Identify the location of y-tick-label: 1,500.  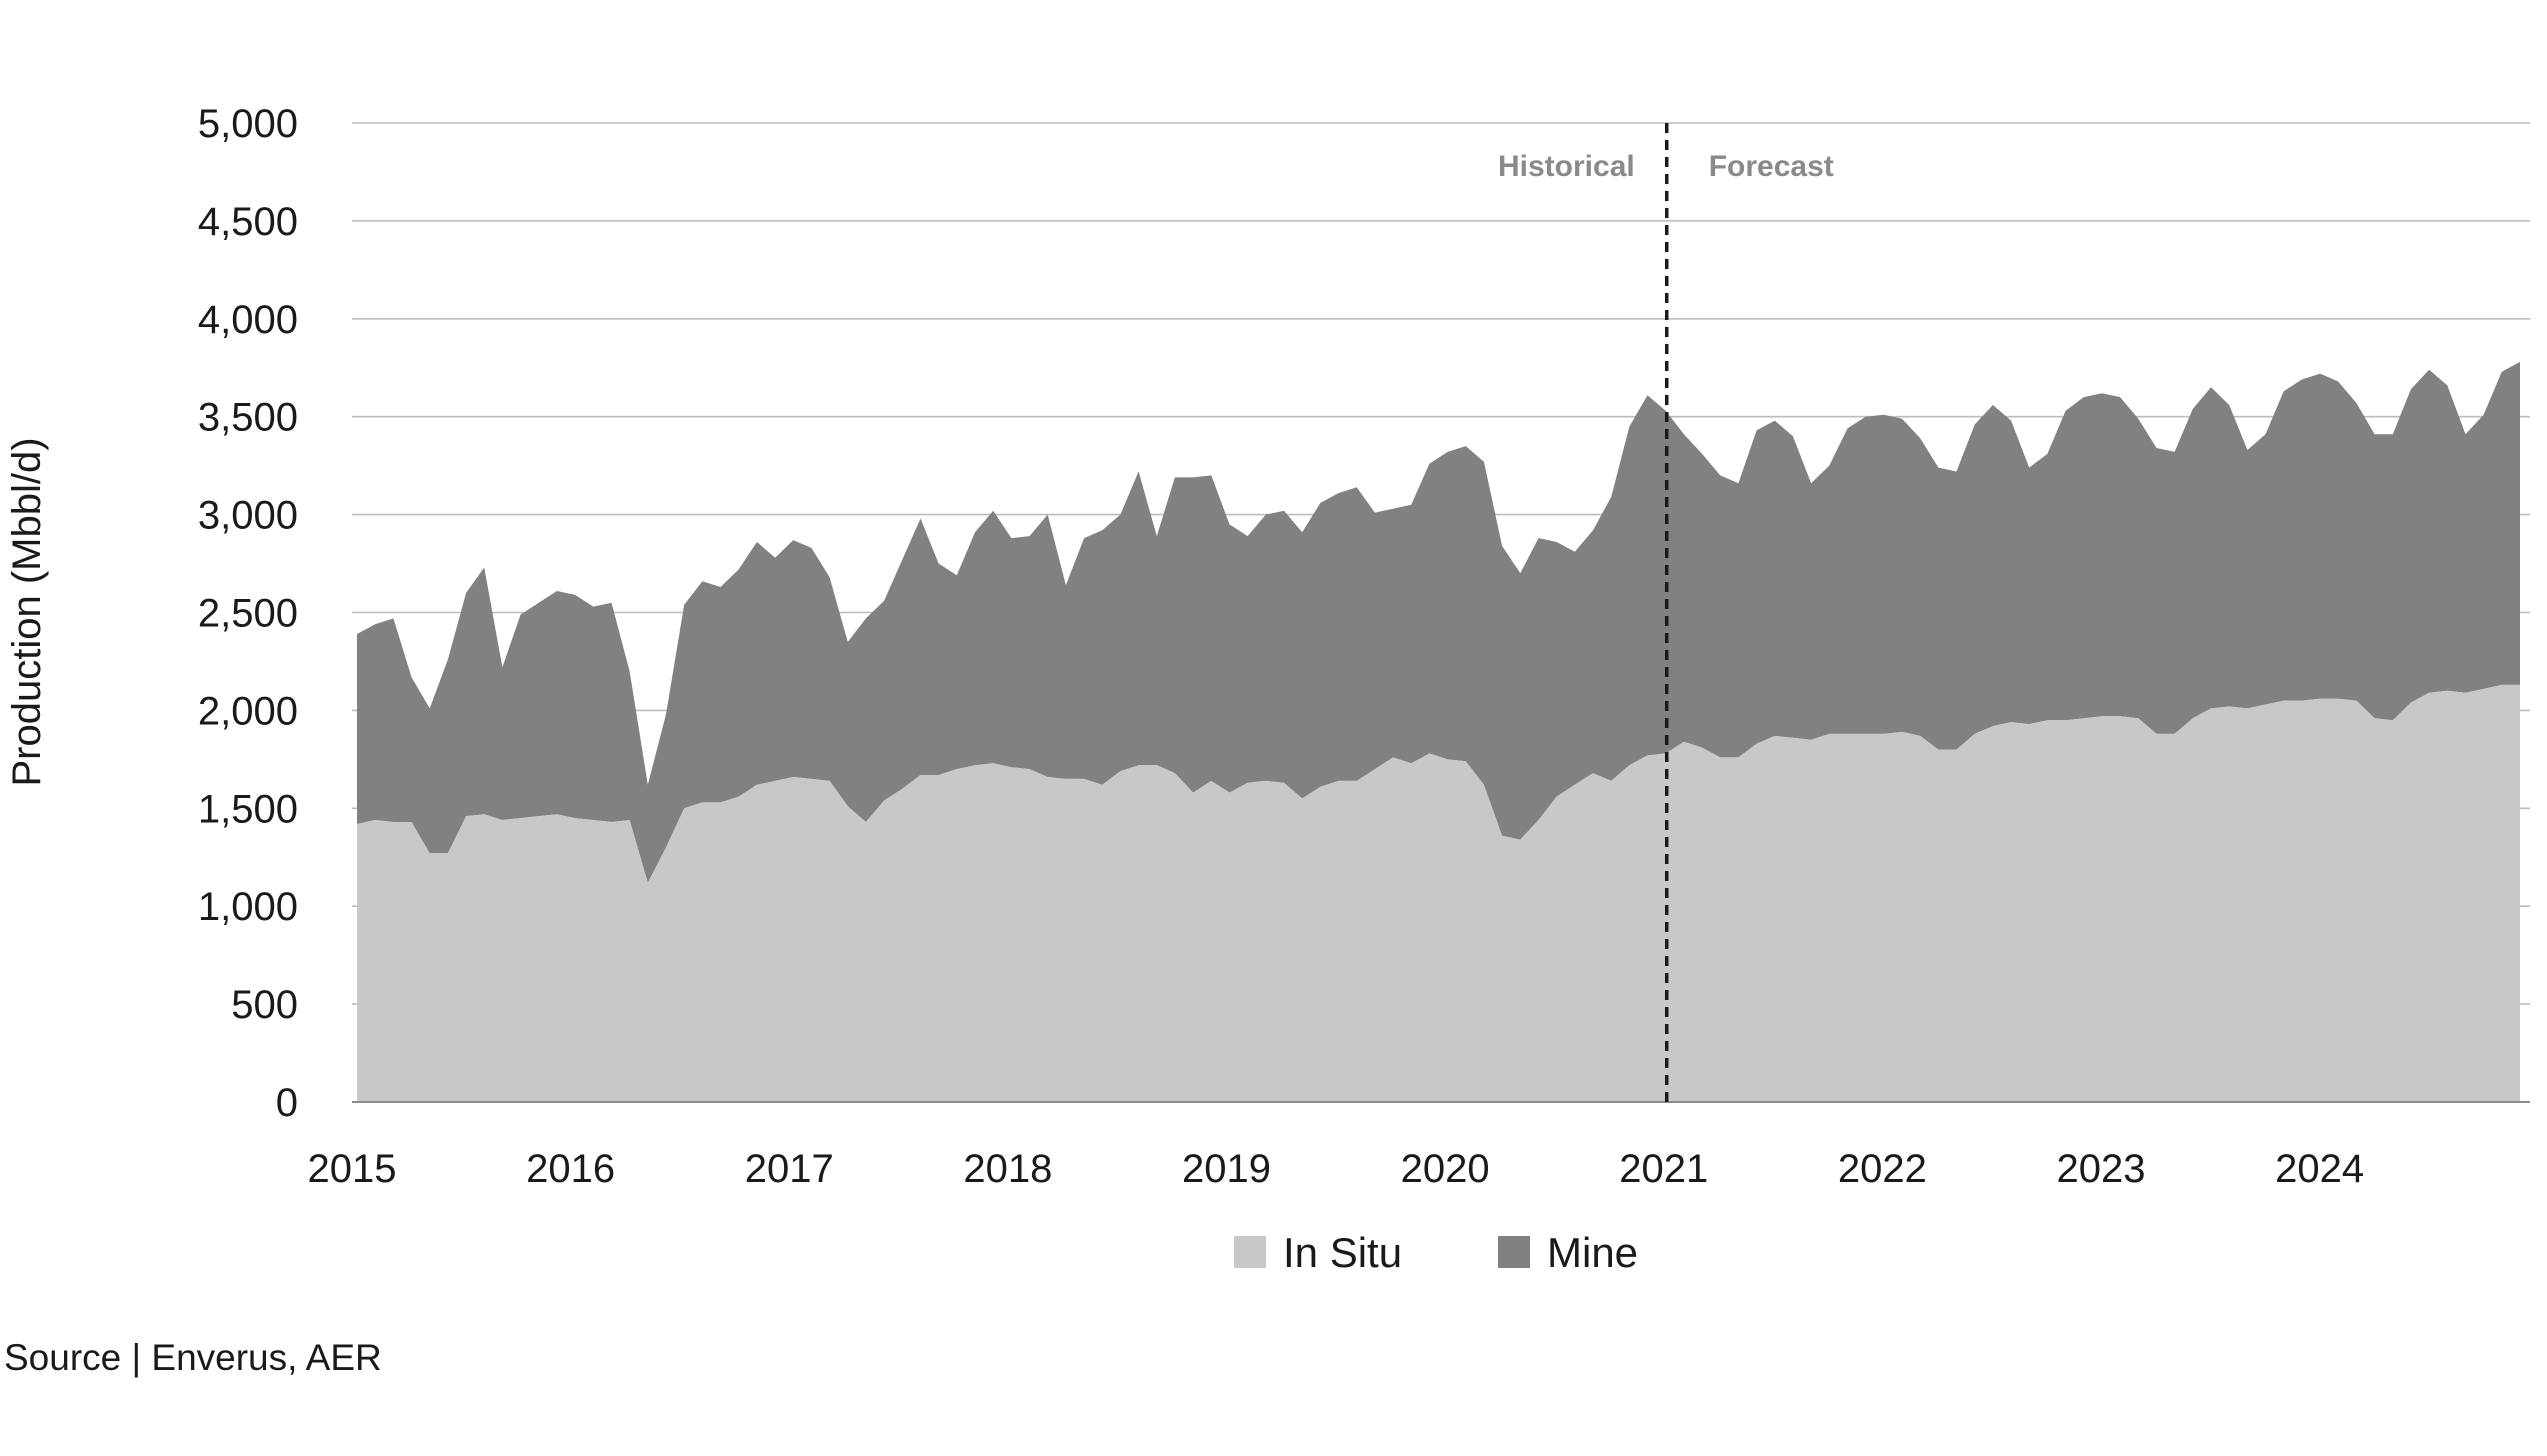
(248, 809).